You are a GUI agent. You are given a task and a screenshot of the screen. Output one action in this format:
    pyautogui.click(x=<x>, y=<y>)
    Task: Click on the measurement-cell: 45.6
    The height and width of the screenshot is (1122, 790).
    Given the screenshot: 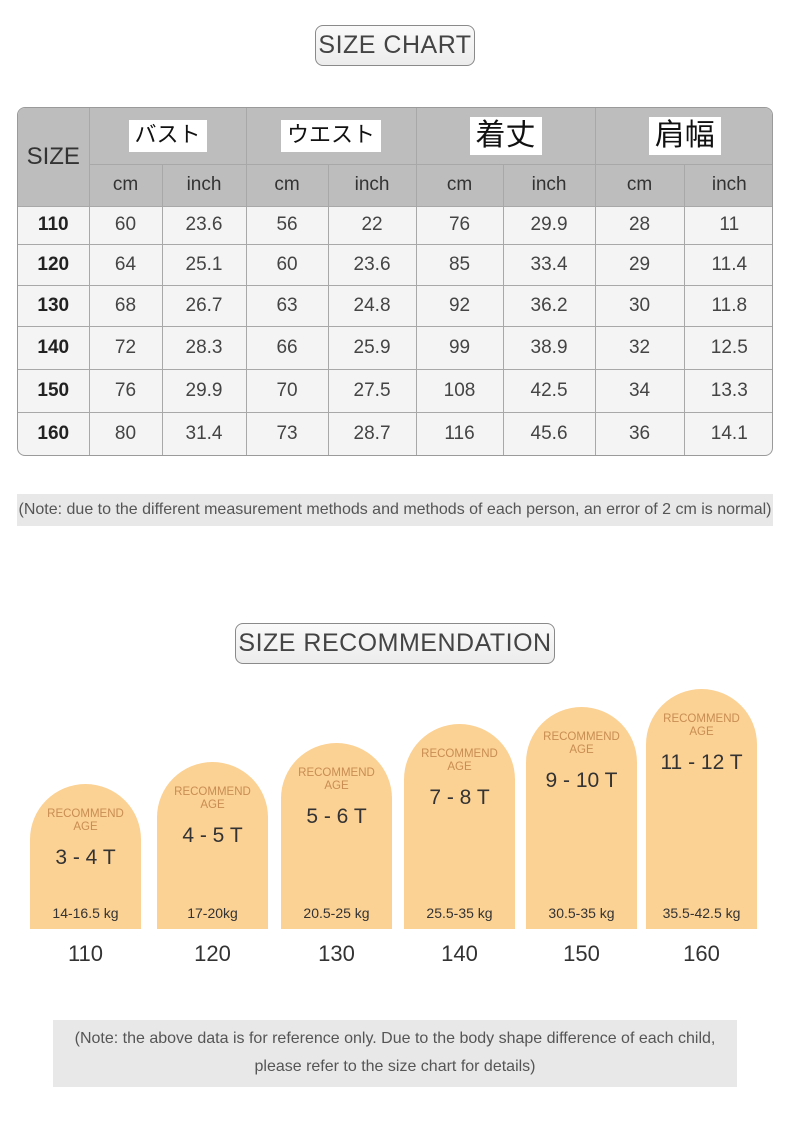 What is the action you would take?
    pyautogui.click(x=549, y=433)
    